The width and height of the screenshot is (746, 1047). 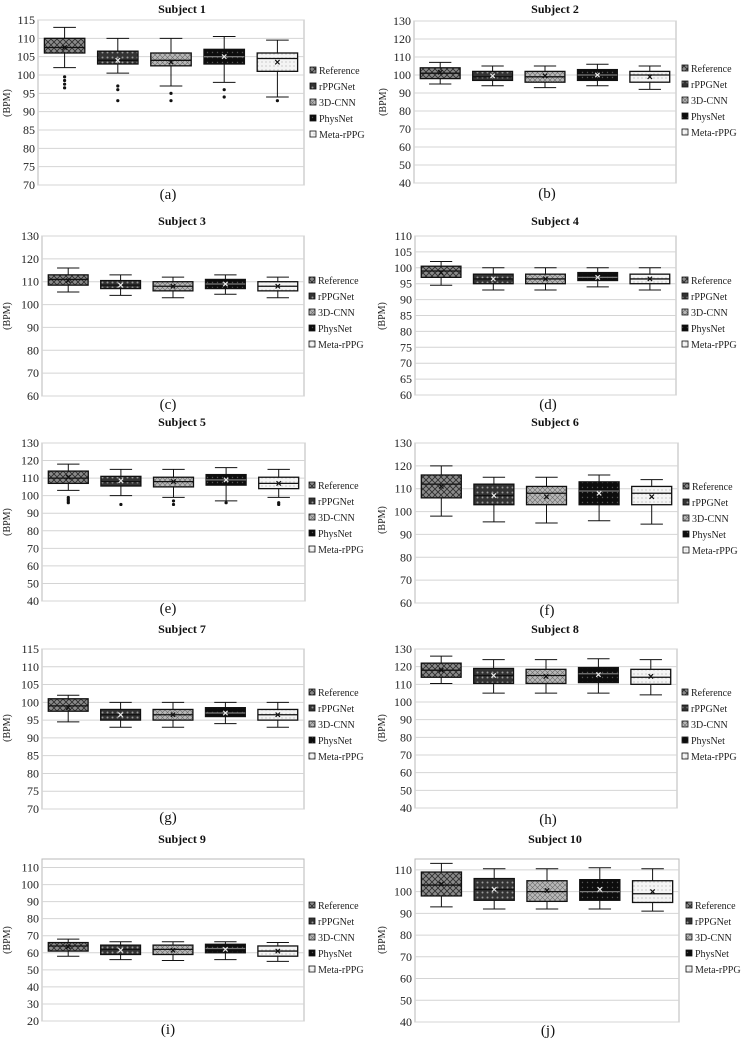 I want to click on chart-title: Subject 1, so click(x=182, y=9).